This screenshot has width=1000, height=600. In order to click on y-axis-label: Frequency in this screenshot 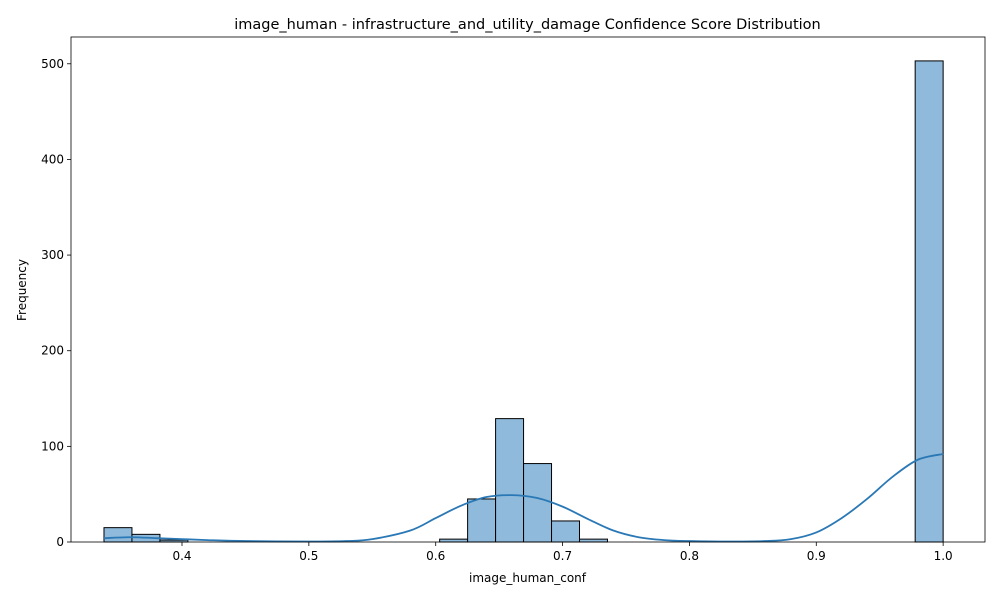, I will do `click(22, 290)`.